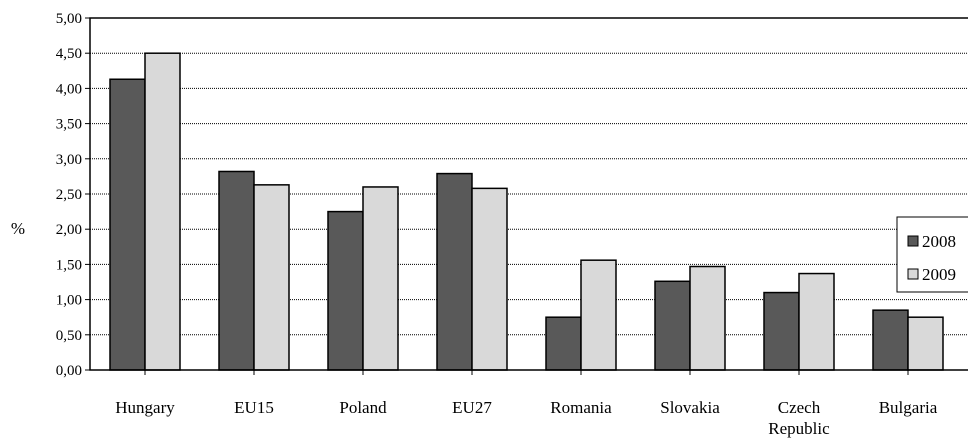 Image resolution: width=968 pixels, height=446 pixels. What do you see at coordinates (69, 89) in the screenshot?
I see `y-tick-label: 4,00` at bounding box center [69, 89].